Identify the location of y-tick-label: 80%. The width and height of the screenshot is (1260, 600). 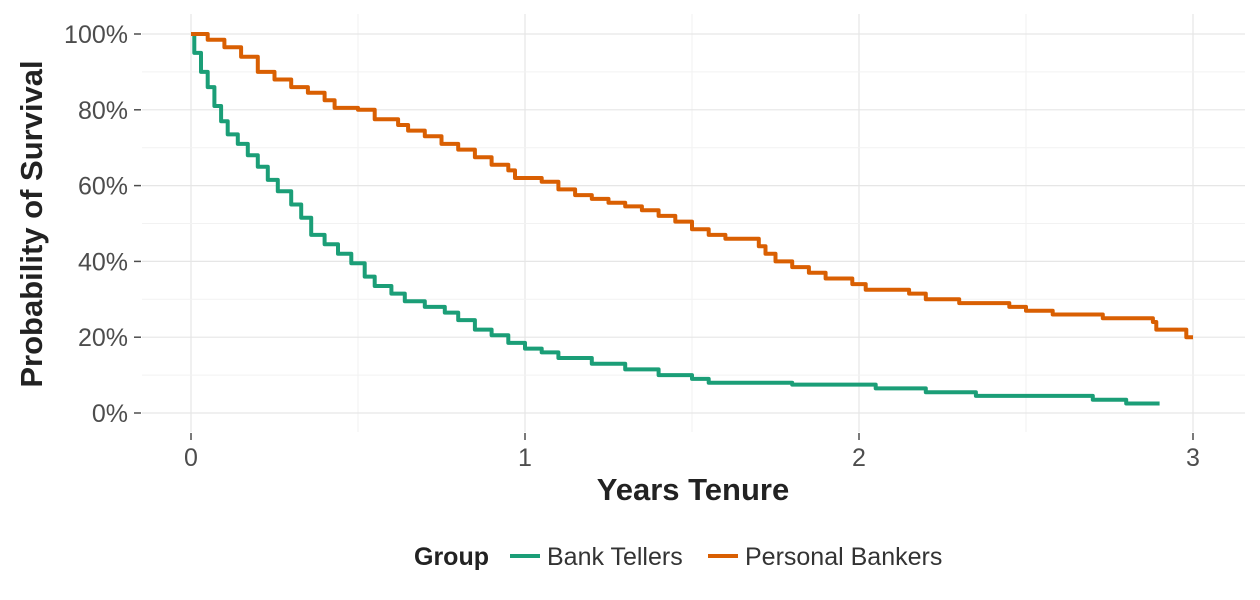
(103, 111).